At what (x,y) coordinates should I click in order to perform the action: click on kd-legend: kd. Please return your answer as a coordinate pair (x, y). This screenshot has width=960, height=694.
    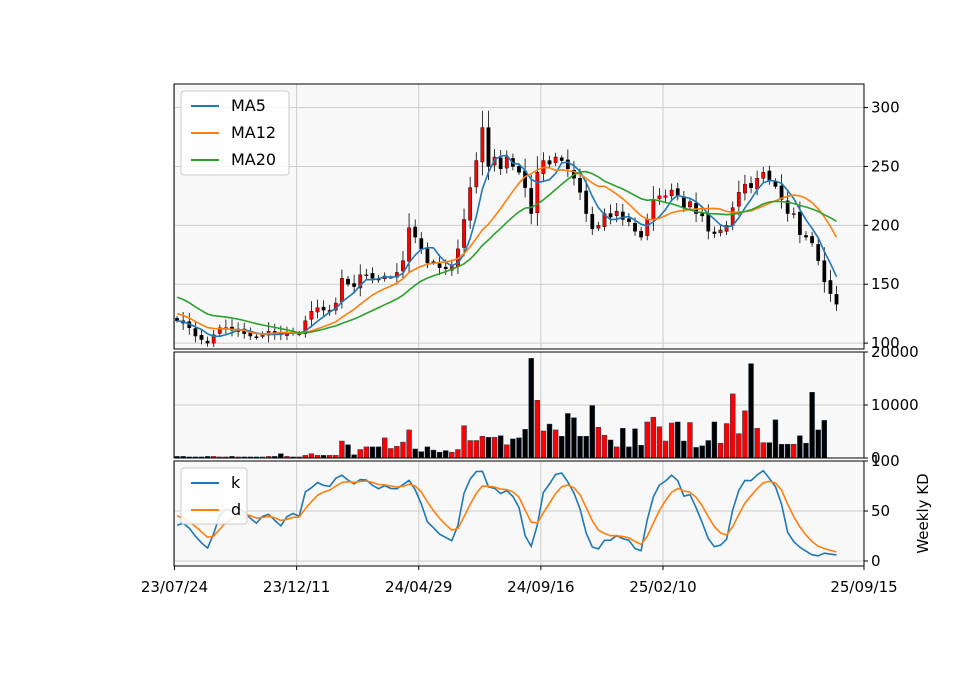
    Looking at the image, I should click on (214, 496).